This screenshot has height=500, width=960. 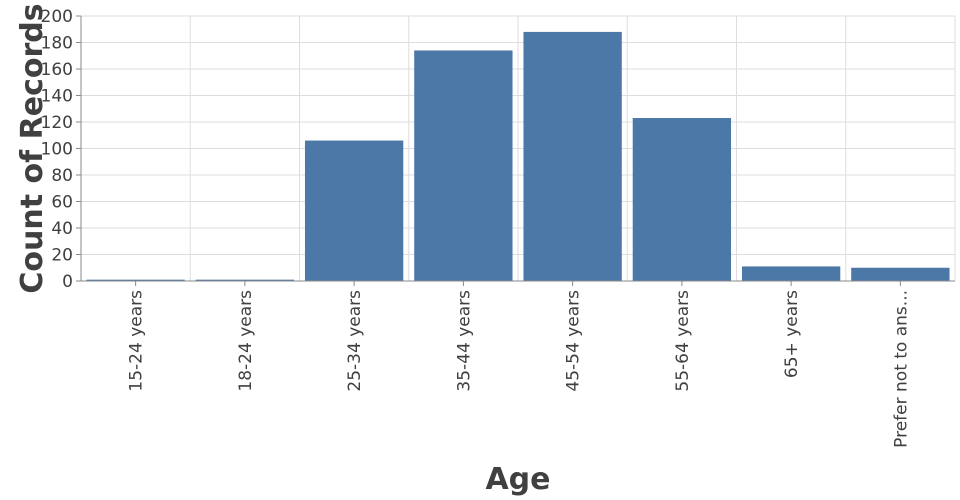 I want to click on x-tick-label: 35-44 years, so click(x=464, y=341).